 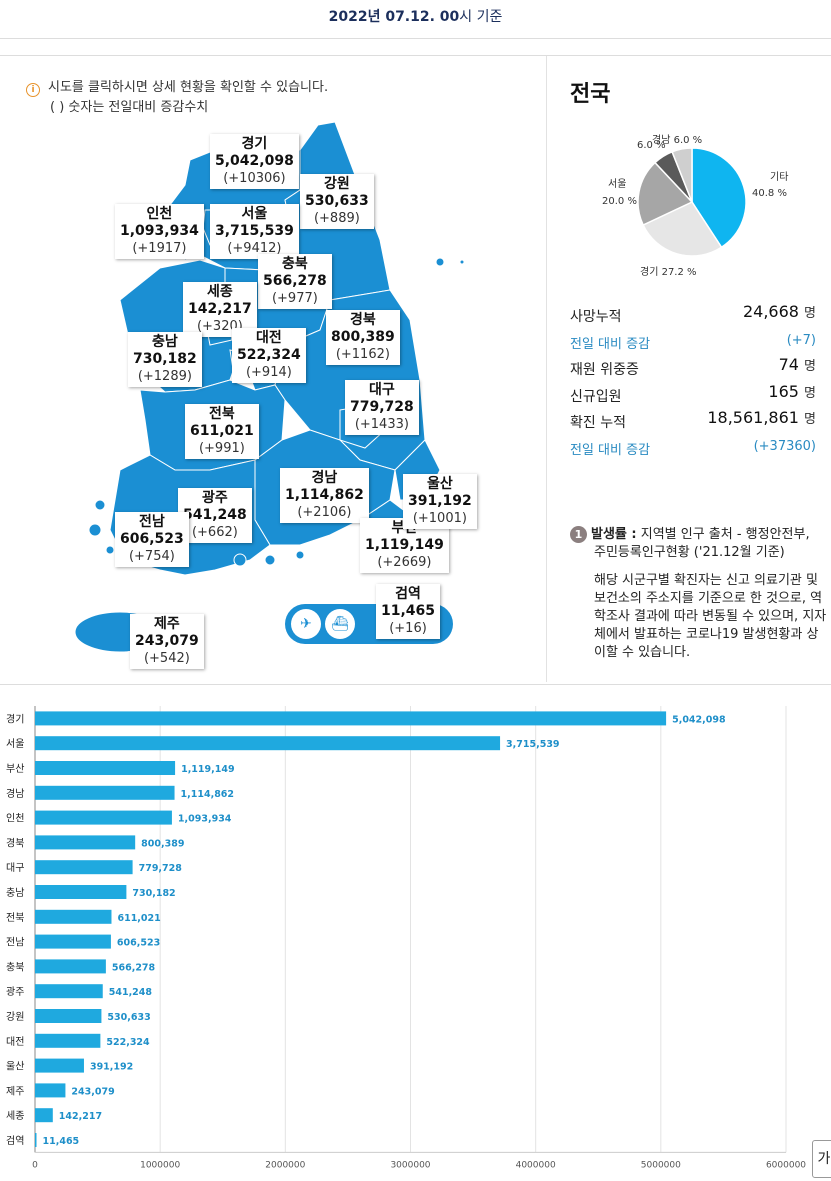 I want to click on category-label: 충북, so click(x=15, y=967).